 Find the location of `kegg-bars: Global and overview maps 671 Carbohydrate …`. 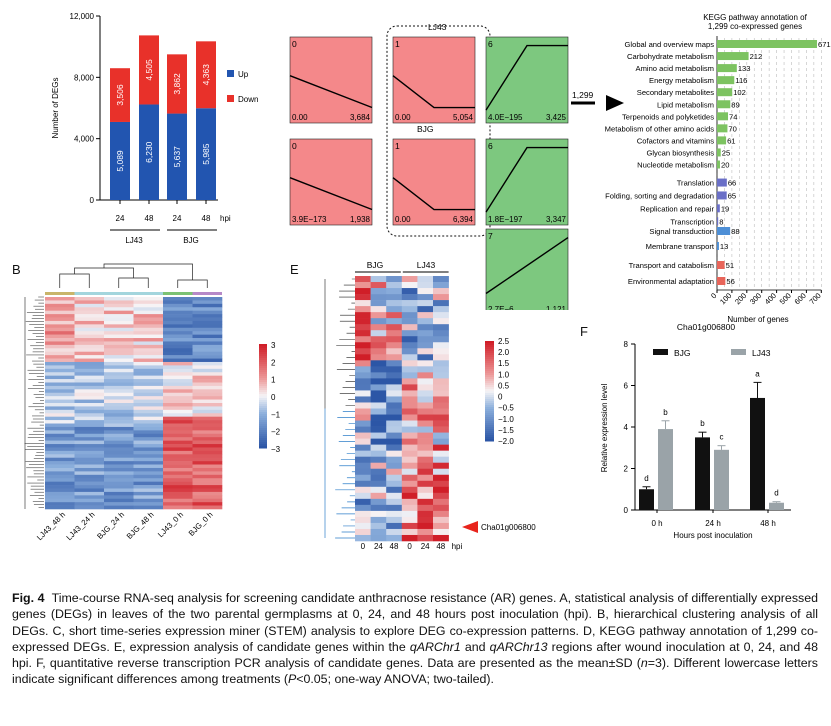

kegg-bars: Global and overview maps 671 Carbohydrate … is located at coordinates (718, 171).